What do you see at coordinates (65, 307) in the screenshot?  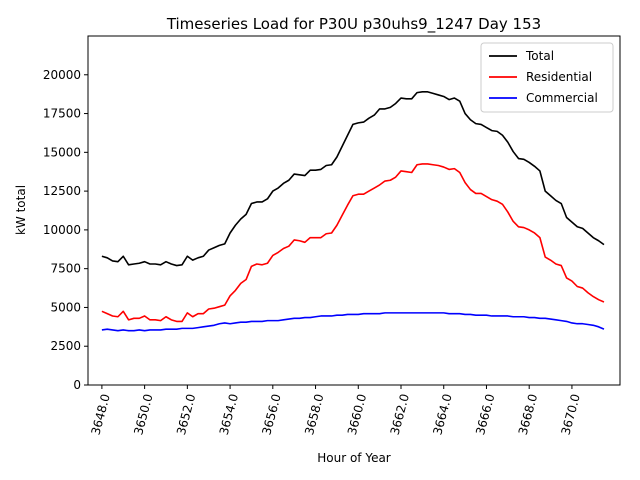 I see `y-tick-label: 5000` at bounding box center [65, 307].